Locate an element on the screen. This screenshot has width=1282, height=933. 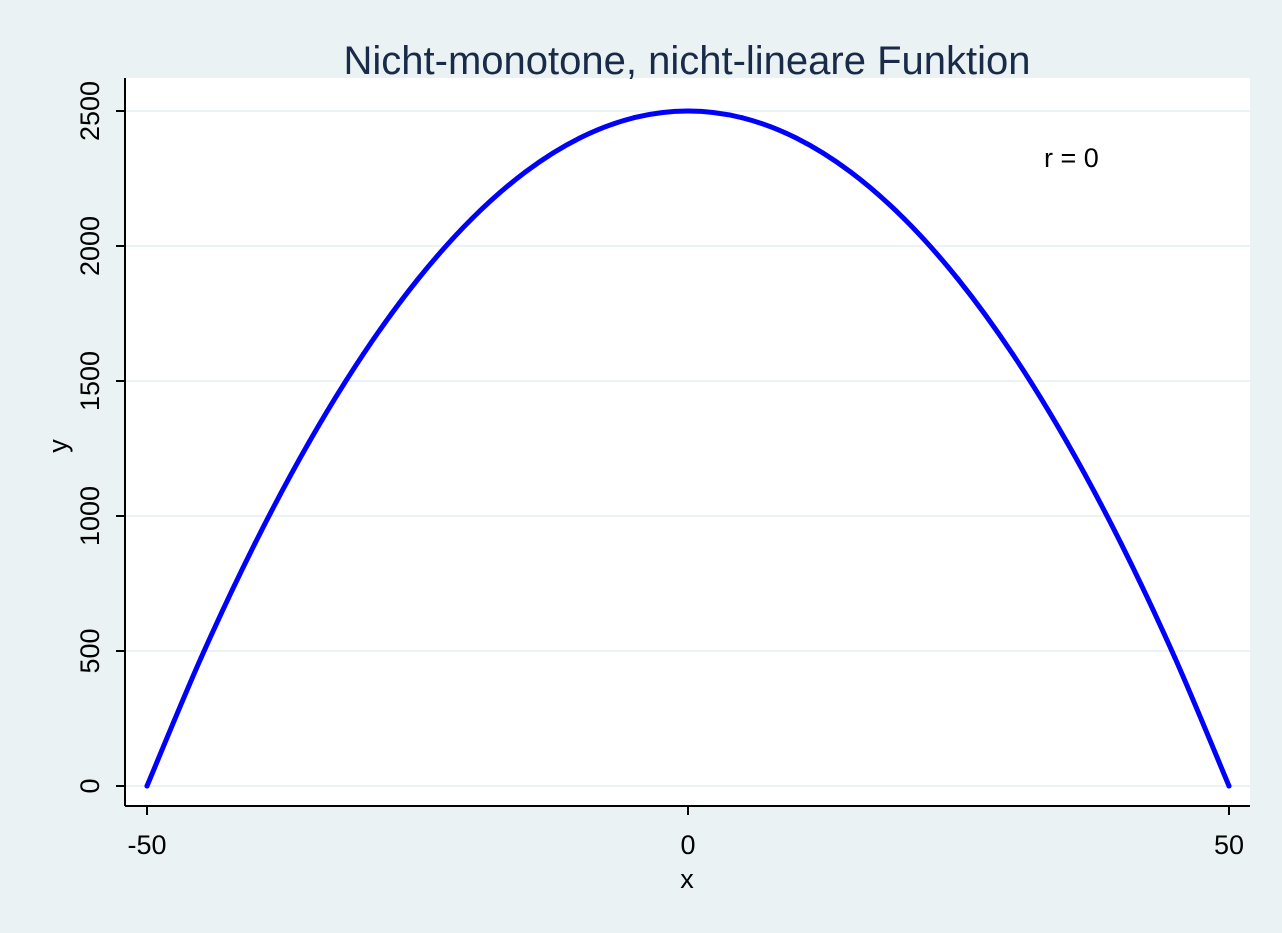
y-tick-label: 2500 is located at coordinates (90, 111).